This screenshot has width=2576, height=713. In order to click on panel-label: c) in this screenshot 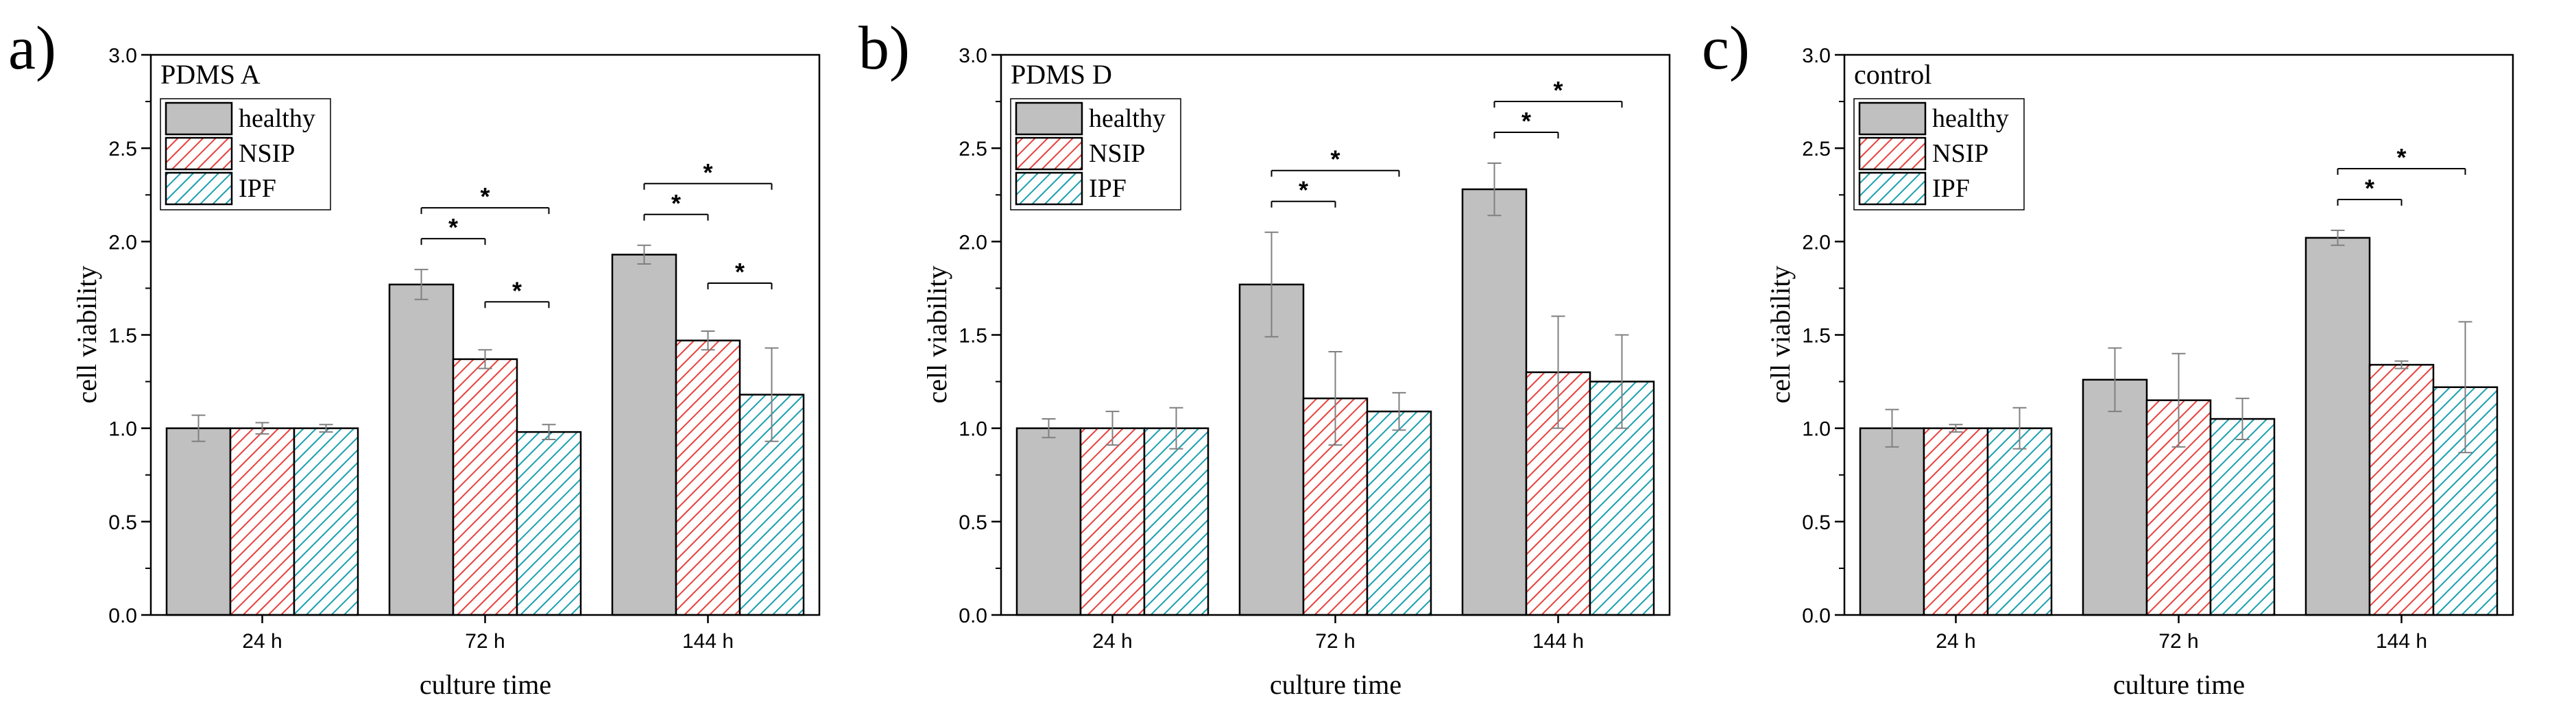, I will do `click(1726, 48)`.